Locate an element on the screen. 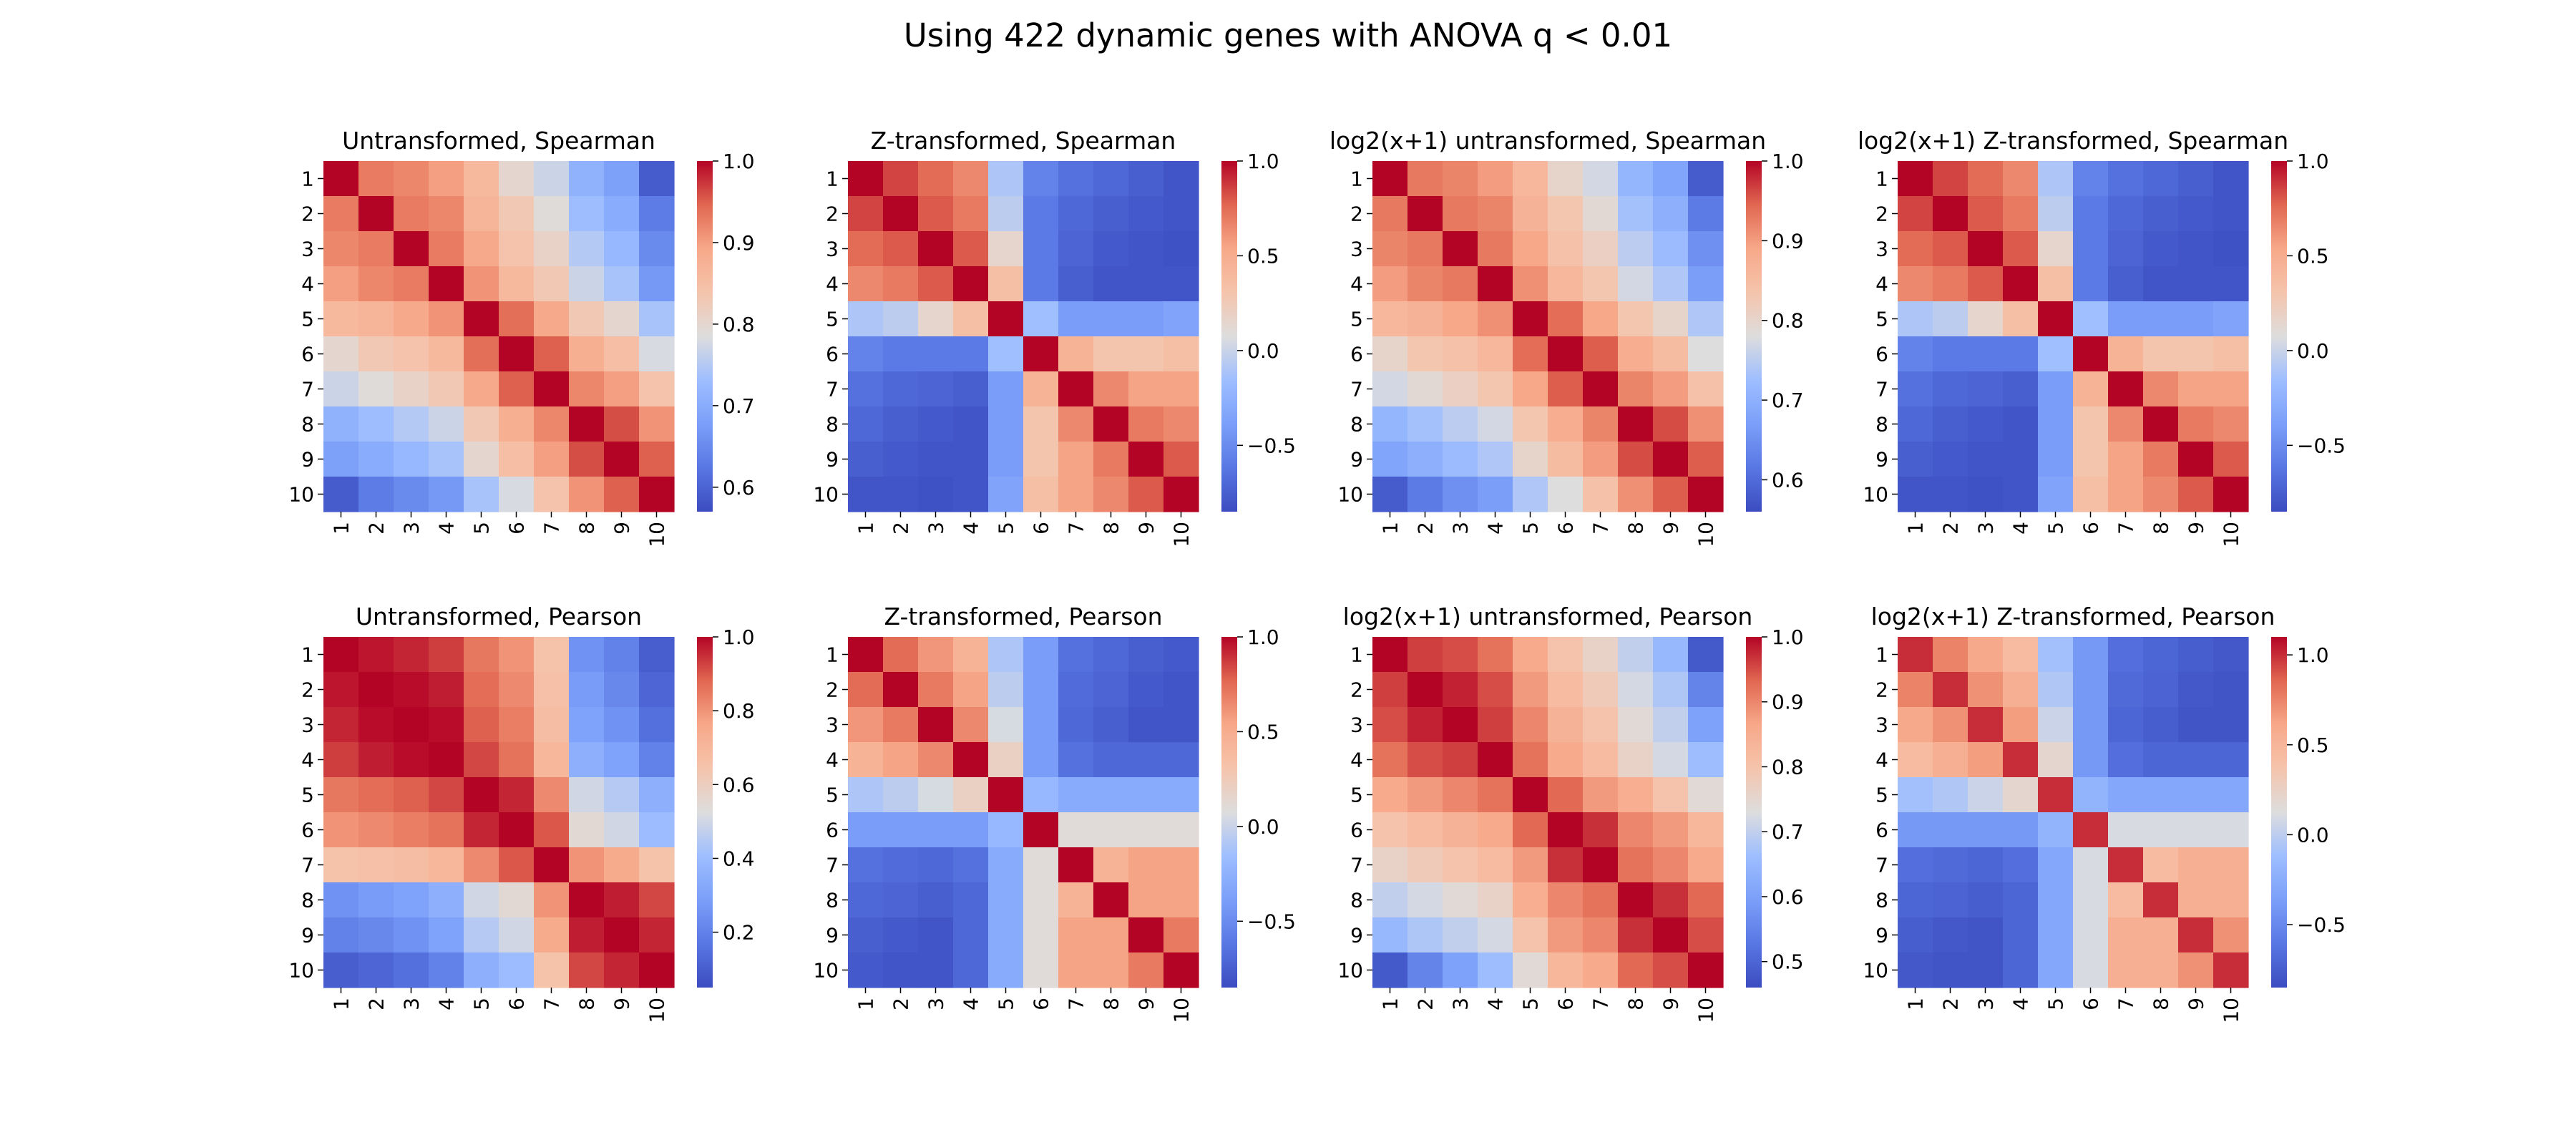 The width and height of the screenshot is (2576, 1145). y-tick-label: 5 is located at coordinates (307, 795).